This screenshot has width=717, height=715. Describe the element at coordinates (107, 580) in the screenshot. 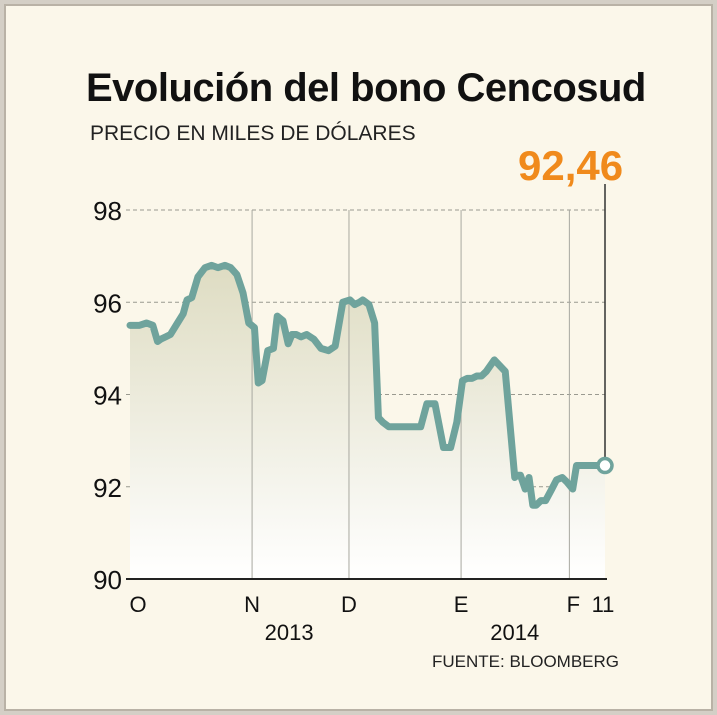

I see `y-tick-label: 90` at that location.